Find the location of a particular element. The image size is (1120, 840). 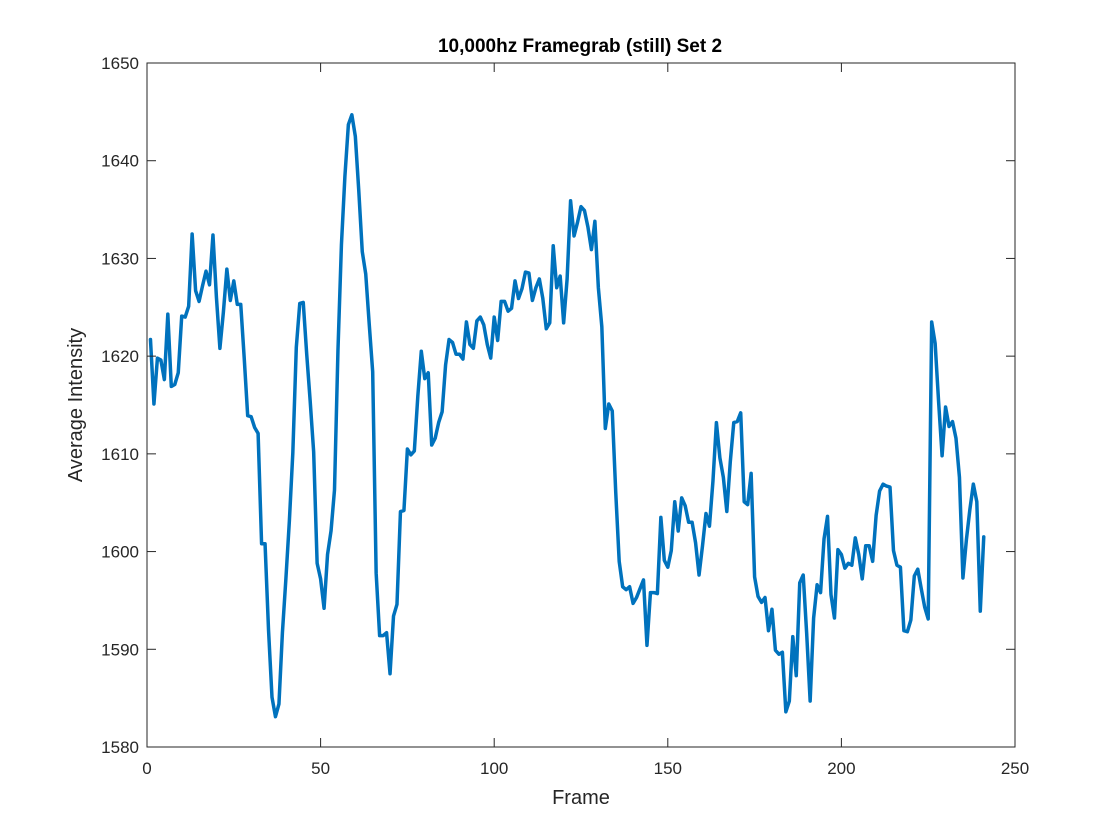

y-tick-label: 1620 is located at coordinates (120, 356).